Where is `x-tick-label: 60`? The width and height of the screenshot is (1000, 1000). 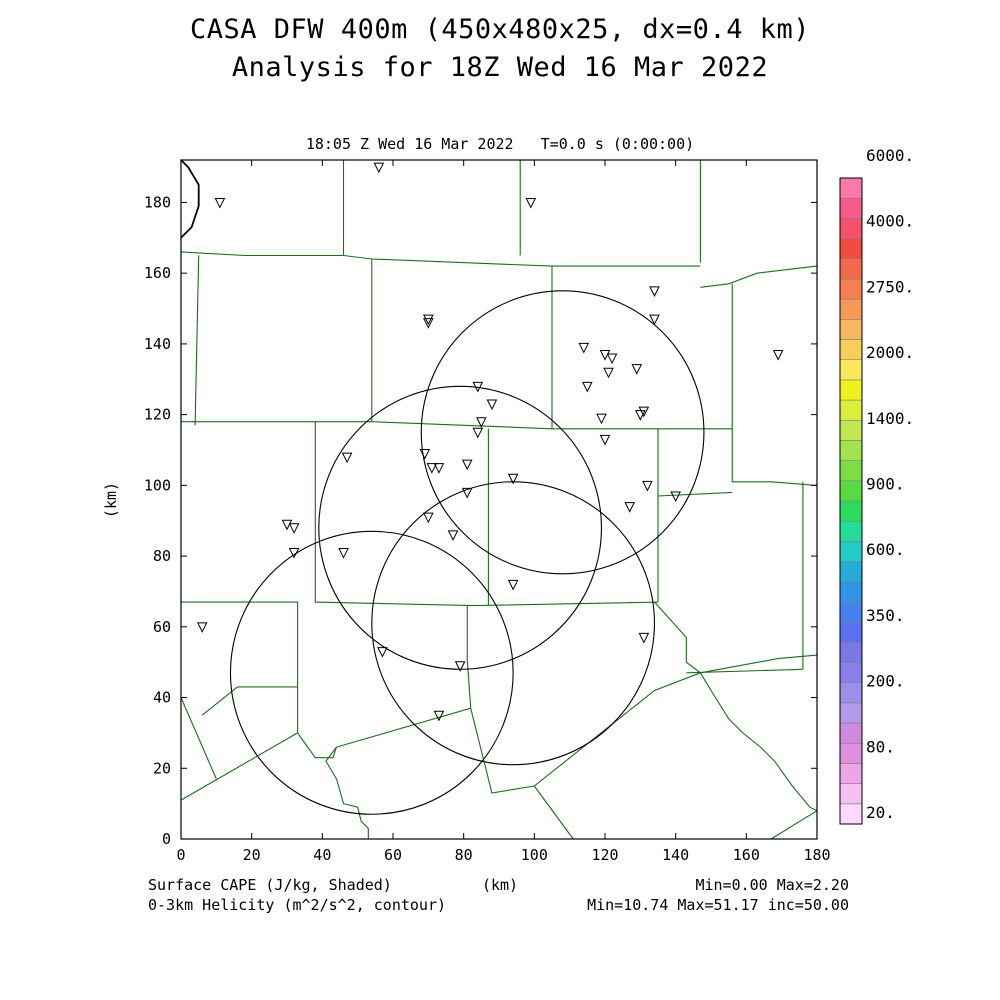 x-tick-label: 60 is located at coordinates (393, 855).